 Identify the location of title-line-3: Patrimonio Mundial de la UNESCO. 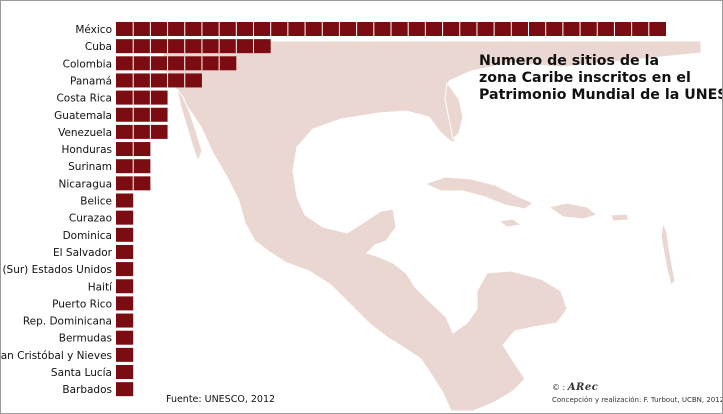
(601, 95).